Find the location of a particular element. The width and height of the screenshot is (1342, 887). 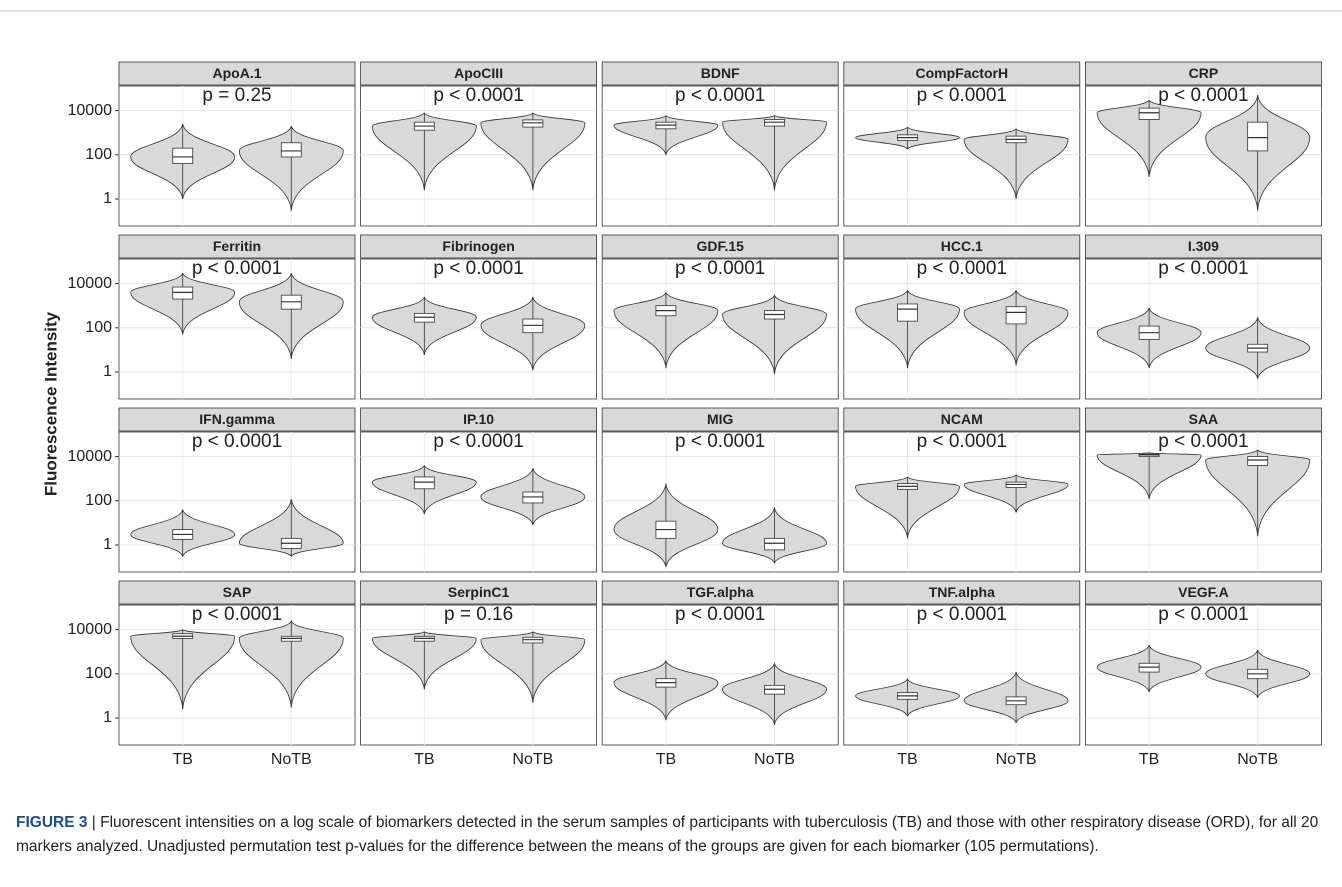

panel-title: HCC.1 is located at coordinates (962, 246).